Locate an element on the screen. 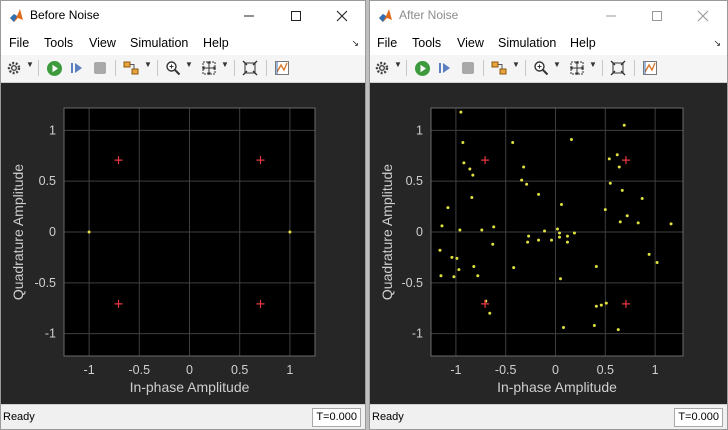  window-gap is located at coordinates (367, 215).